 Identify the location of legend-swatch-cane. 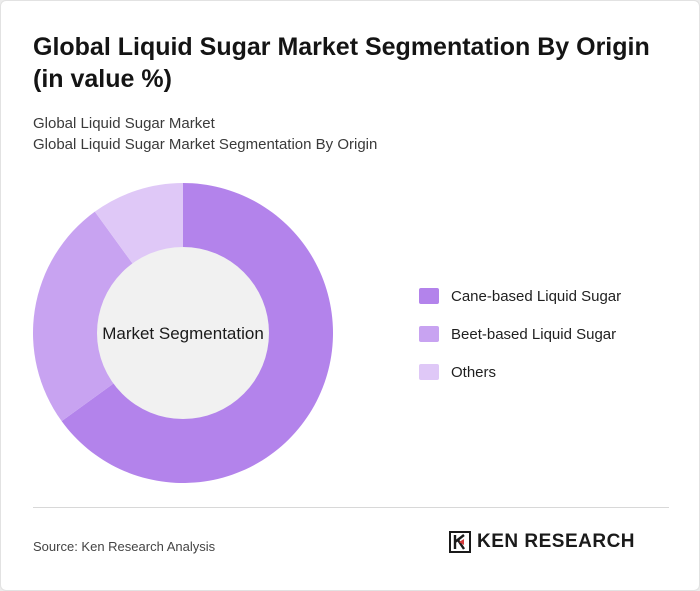
(429, 296).